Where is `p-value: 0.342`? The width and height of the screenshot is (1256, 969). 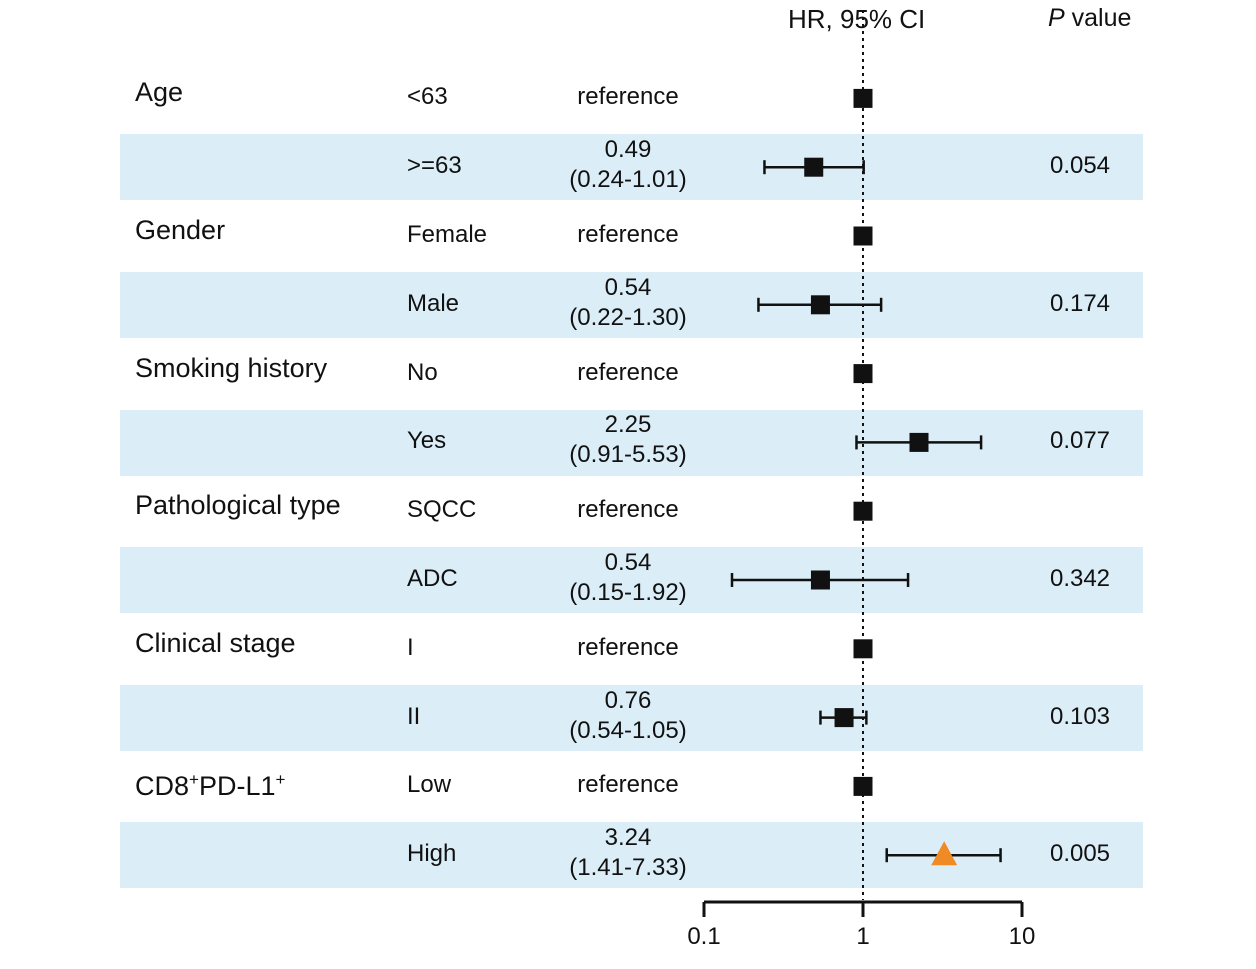
p-value: 0.342 is located at coordinates (1080, 578).